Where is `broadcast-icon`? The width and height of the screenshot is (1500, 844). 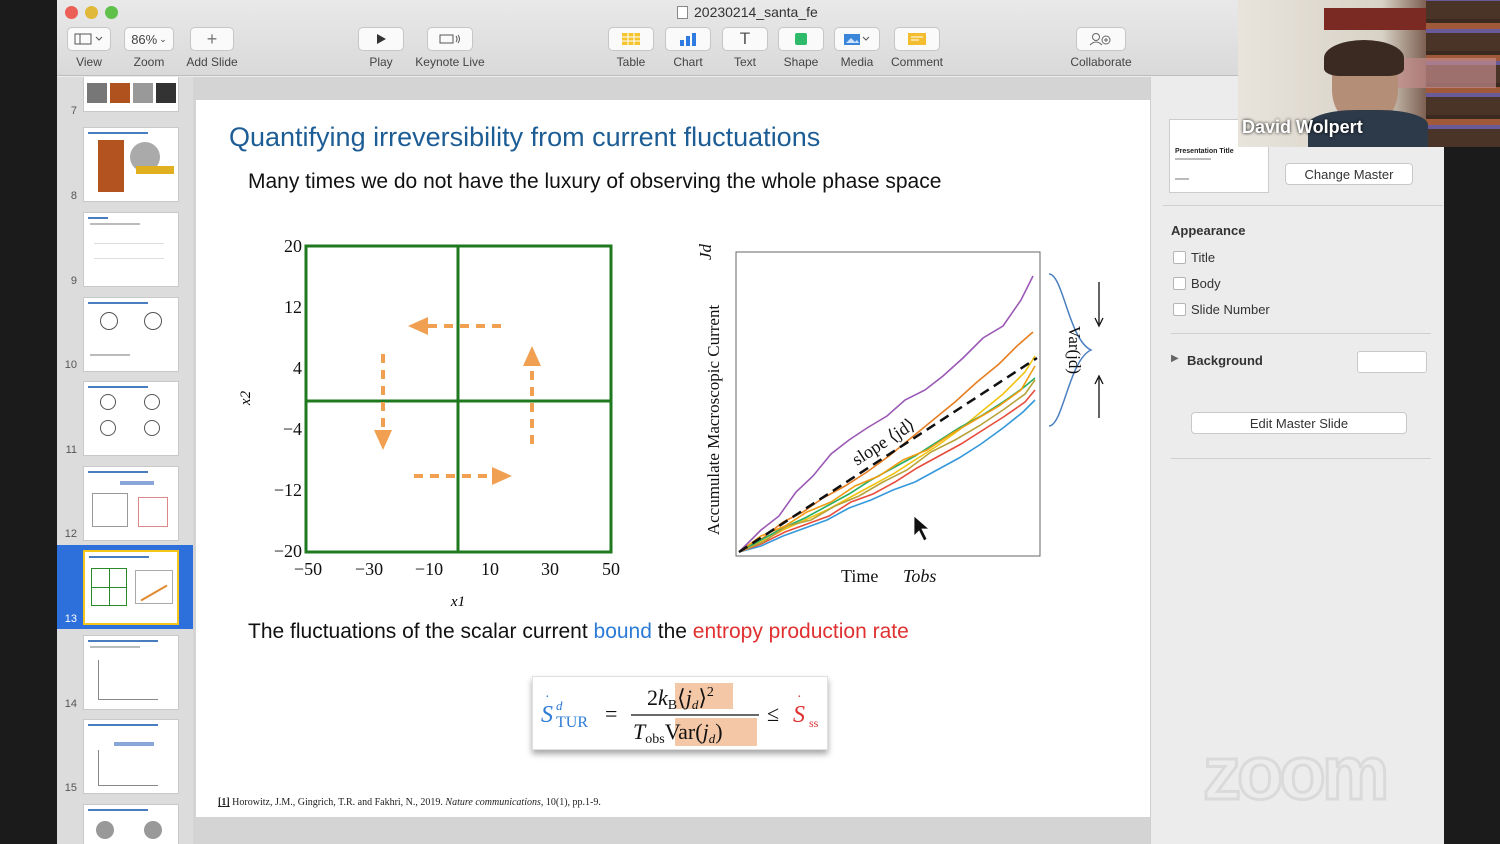 broadcast-icon is located at coordinates (449, 39).